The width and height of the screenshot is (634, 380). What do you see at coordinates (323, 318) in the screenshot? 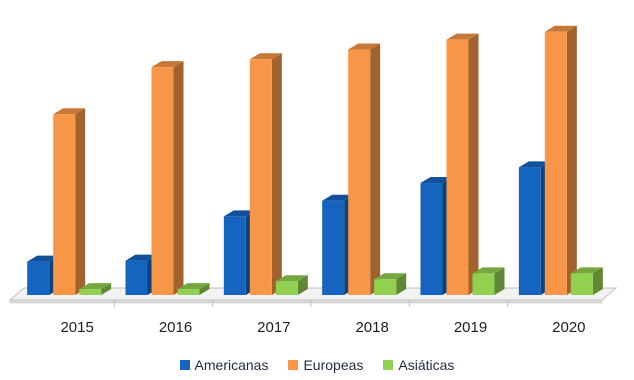
I see `x-tick-labels: 2015 2016 2017 2018 2019 2020` at bounding box center [323, 318].